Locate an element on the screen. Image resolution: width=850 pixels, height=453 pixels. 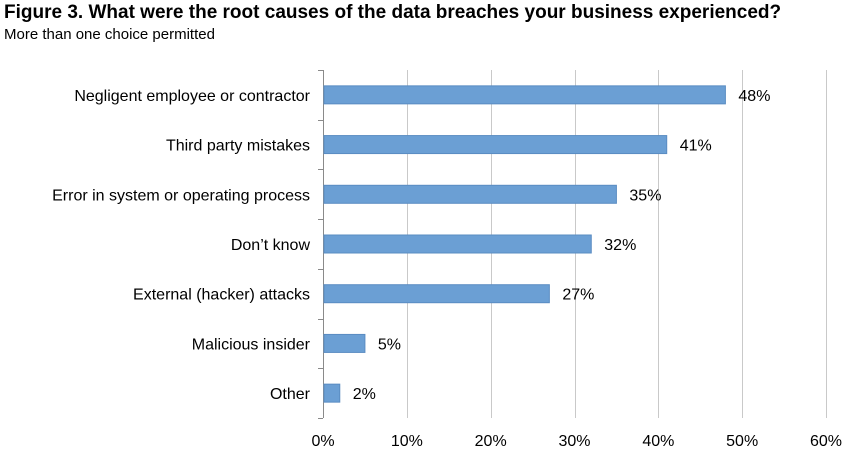
x-tick-label: 60% is located at coordinates (826, 441).